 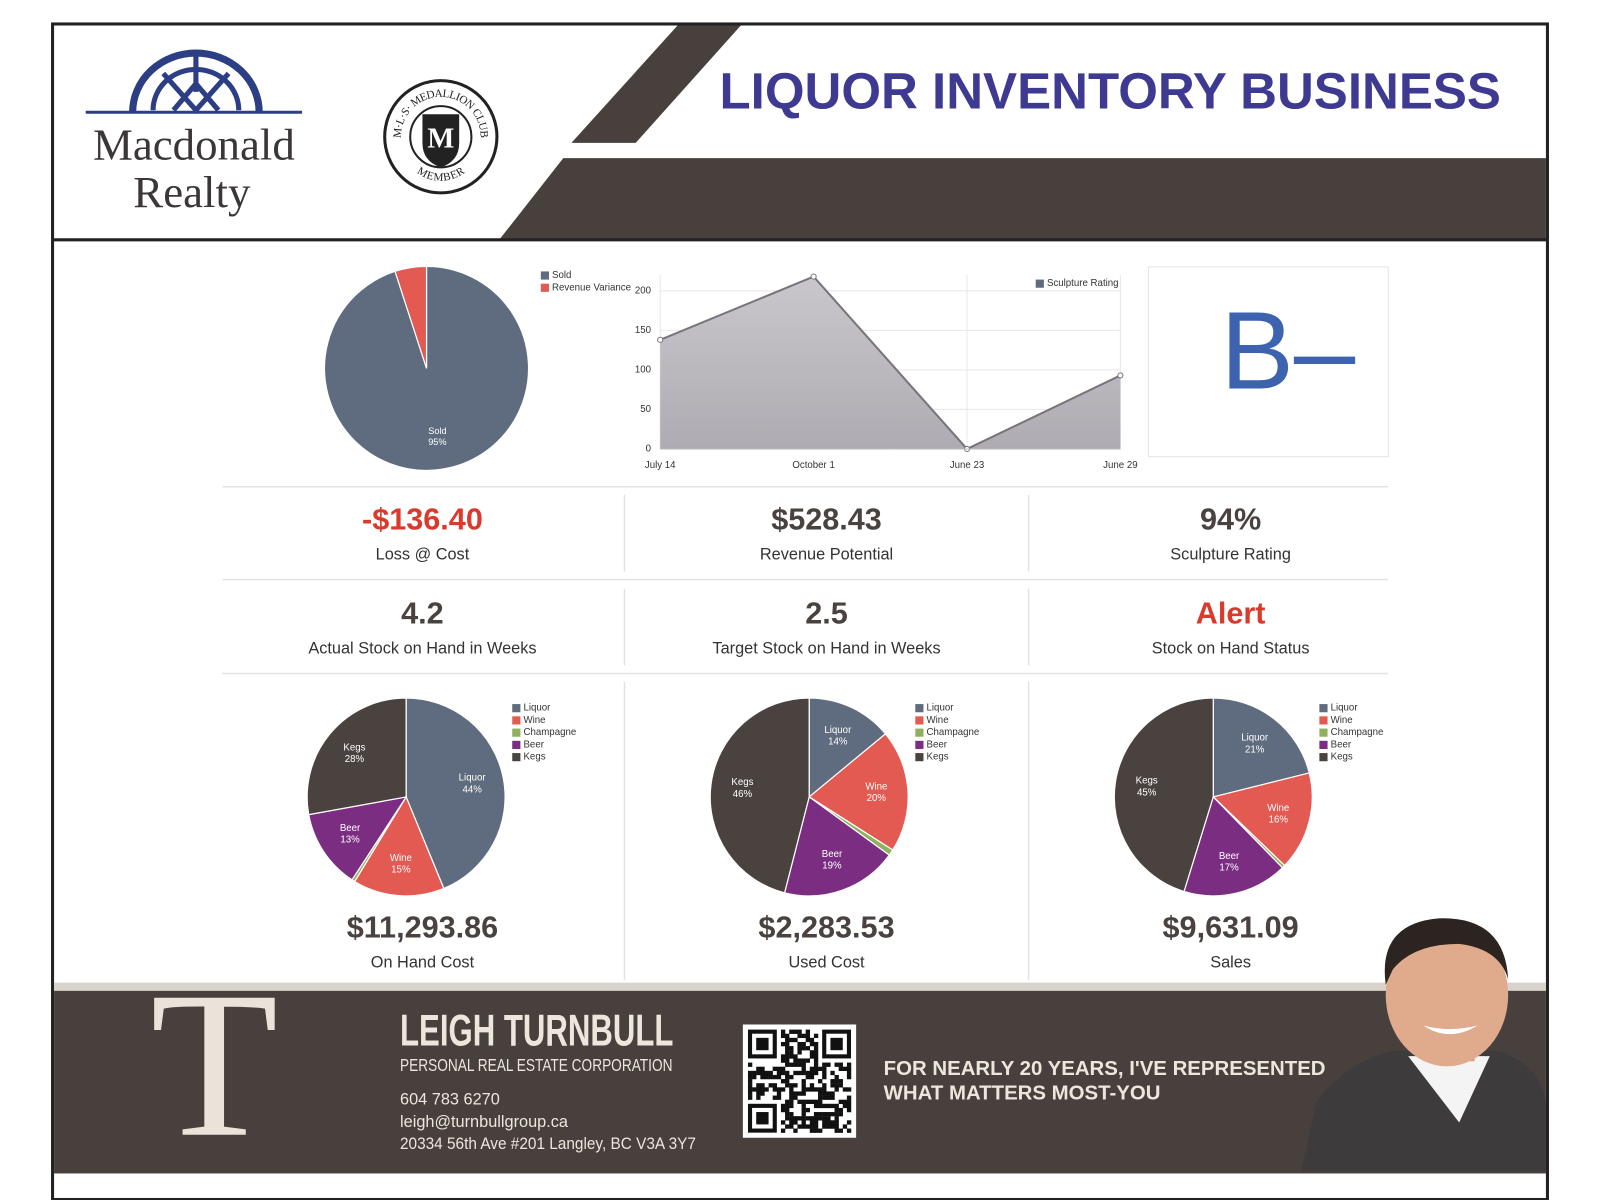 I want to click on y-tick-label: 150, so click(x=643, y=330).